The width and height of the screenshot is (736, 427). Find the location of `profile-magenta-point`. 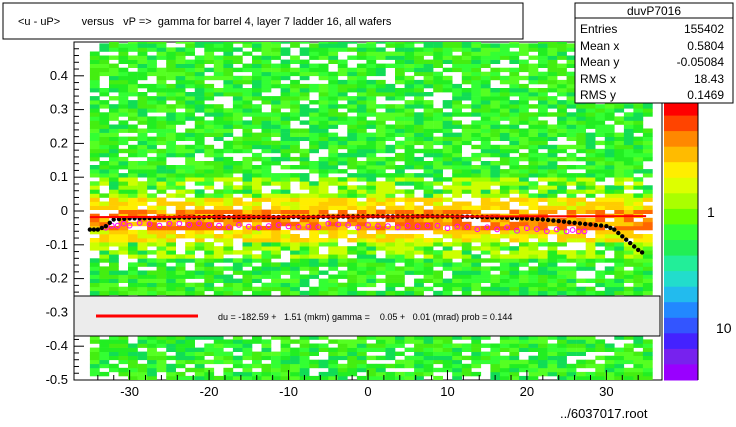

profile-magenta-point is located at coordinates (298, 226).